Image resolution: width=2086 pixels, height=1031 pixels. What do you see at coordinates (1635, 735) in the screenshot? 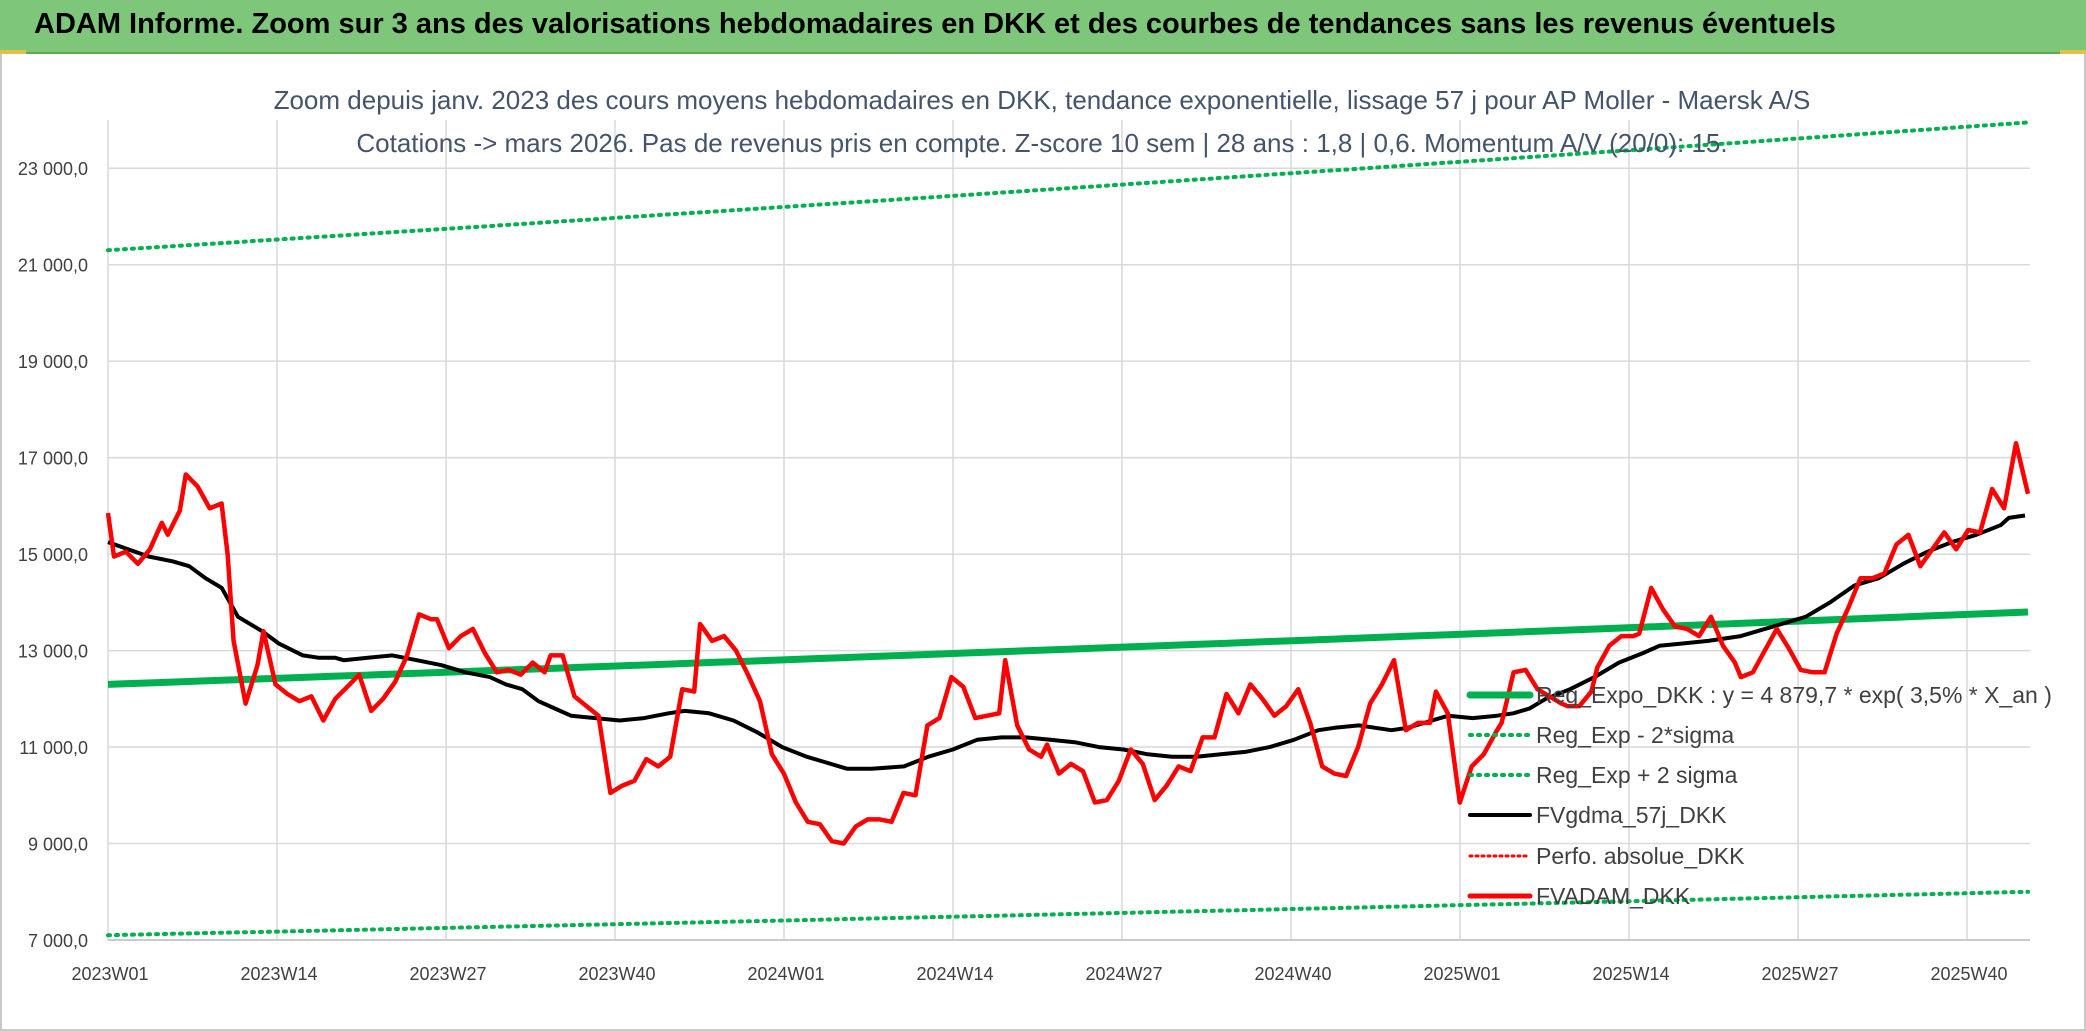
I see `legend-label: Reg_Exp - 2*sigma` at bounding box center [1635, 735].